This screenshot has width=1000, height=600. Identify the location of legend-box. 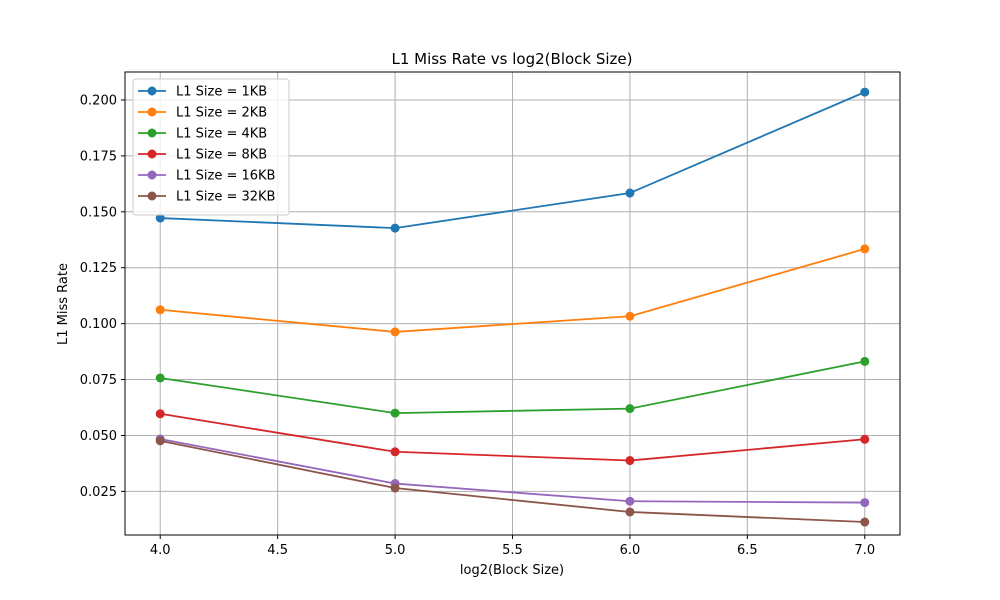
(211, 147).